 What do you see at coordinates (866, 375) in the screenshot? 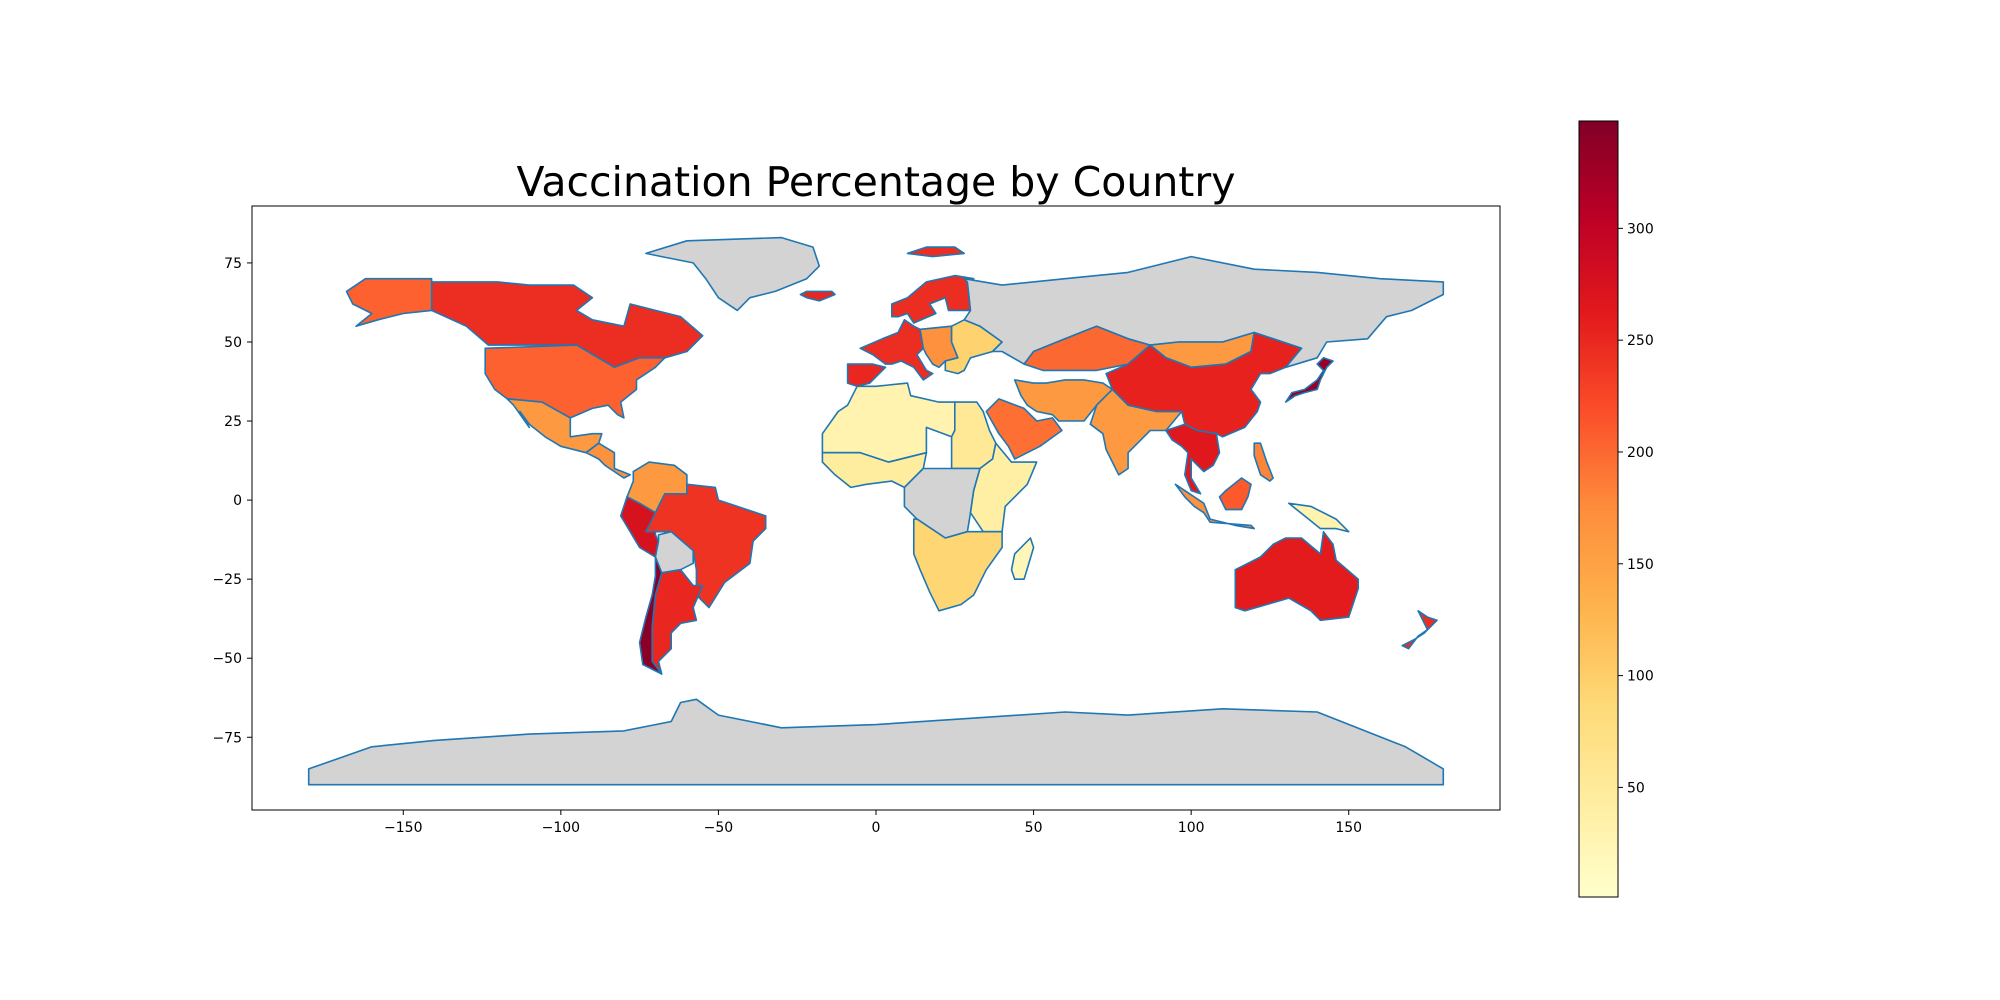
I see `country-iberia` at bounding box center [866, 375].